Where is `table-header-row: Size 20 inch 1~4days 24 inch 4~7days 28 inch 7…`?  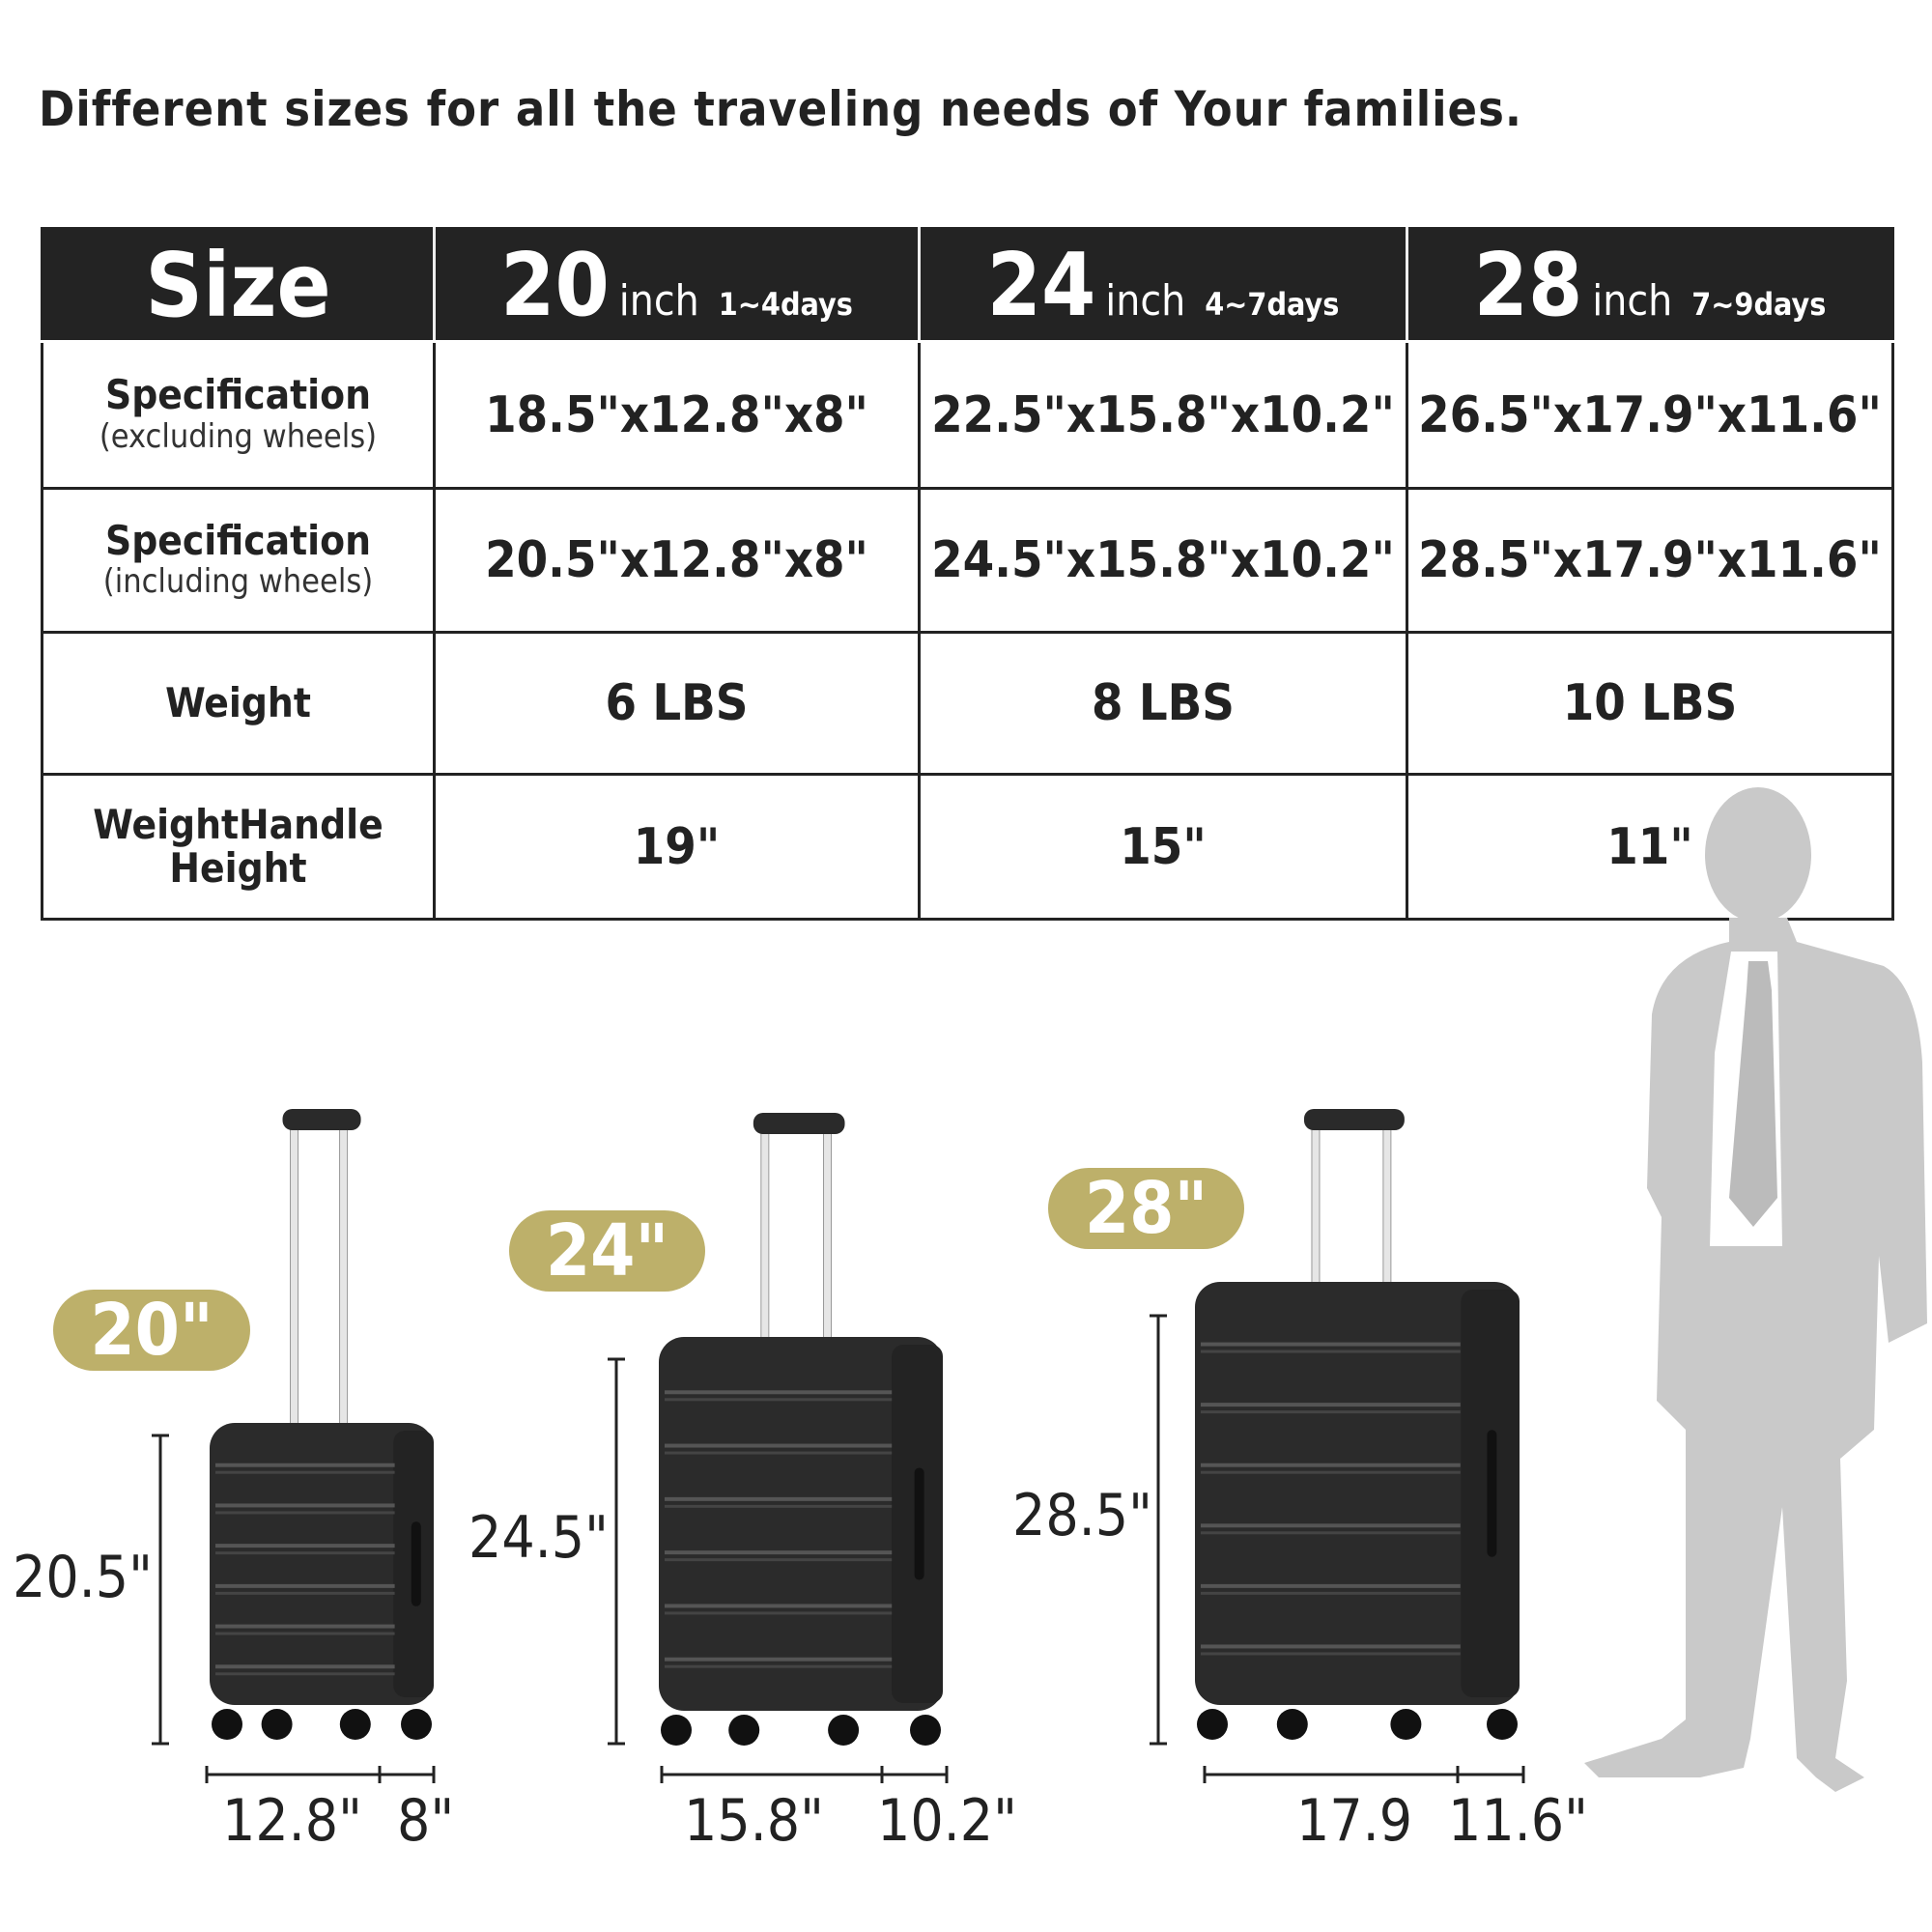
table-header-row: Size 20 inch 1~4days 24 inch 4~7days 28 inch 7… is located at coordinates (967, 285).